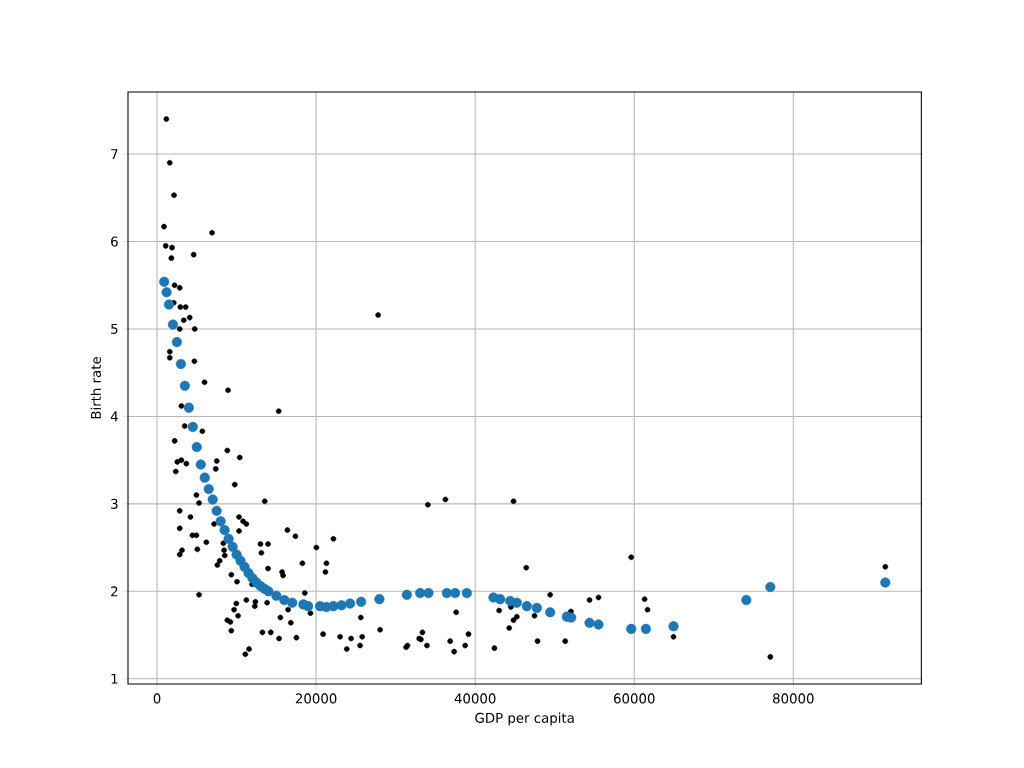 The width and height of the screenshot is (1024, 768). What do you see at coordinates (114, 416) in the screenshot?
I see `y-tick-label: 4` at bounding box center [114, 416].